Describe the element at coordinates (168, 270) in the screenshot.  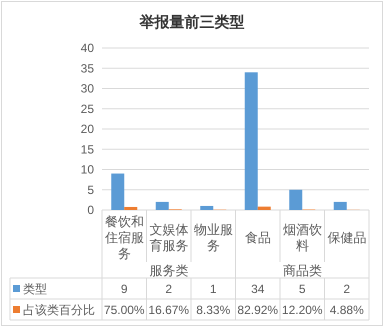
I see `text: 服务类` at that location.